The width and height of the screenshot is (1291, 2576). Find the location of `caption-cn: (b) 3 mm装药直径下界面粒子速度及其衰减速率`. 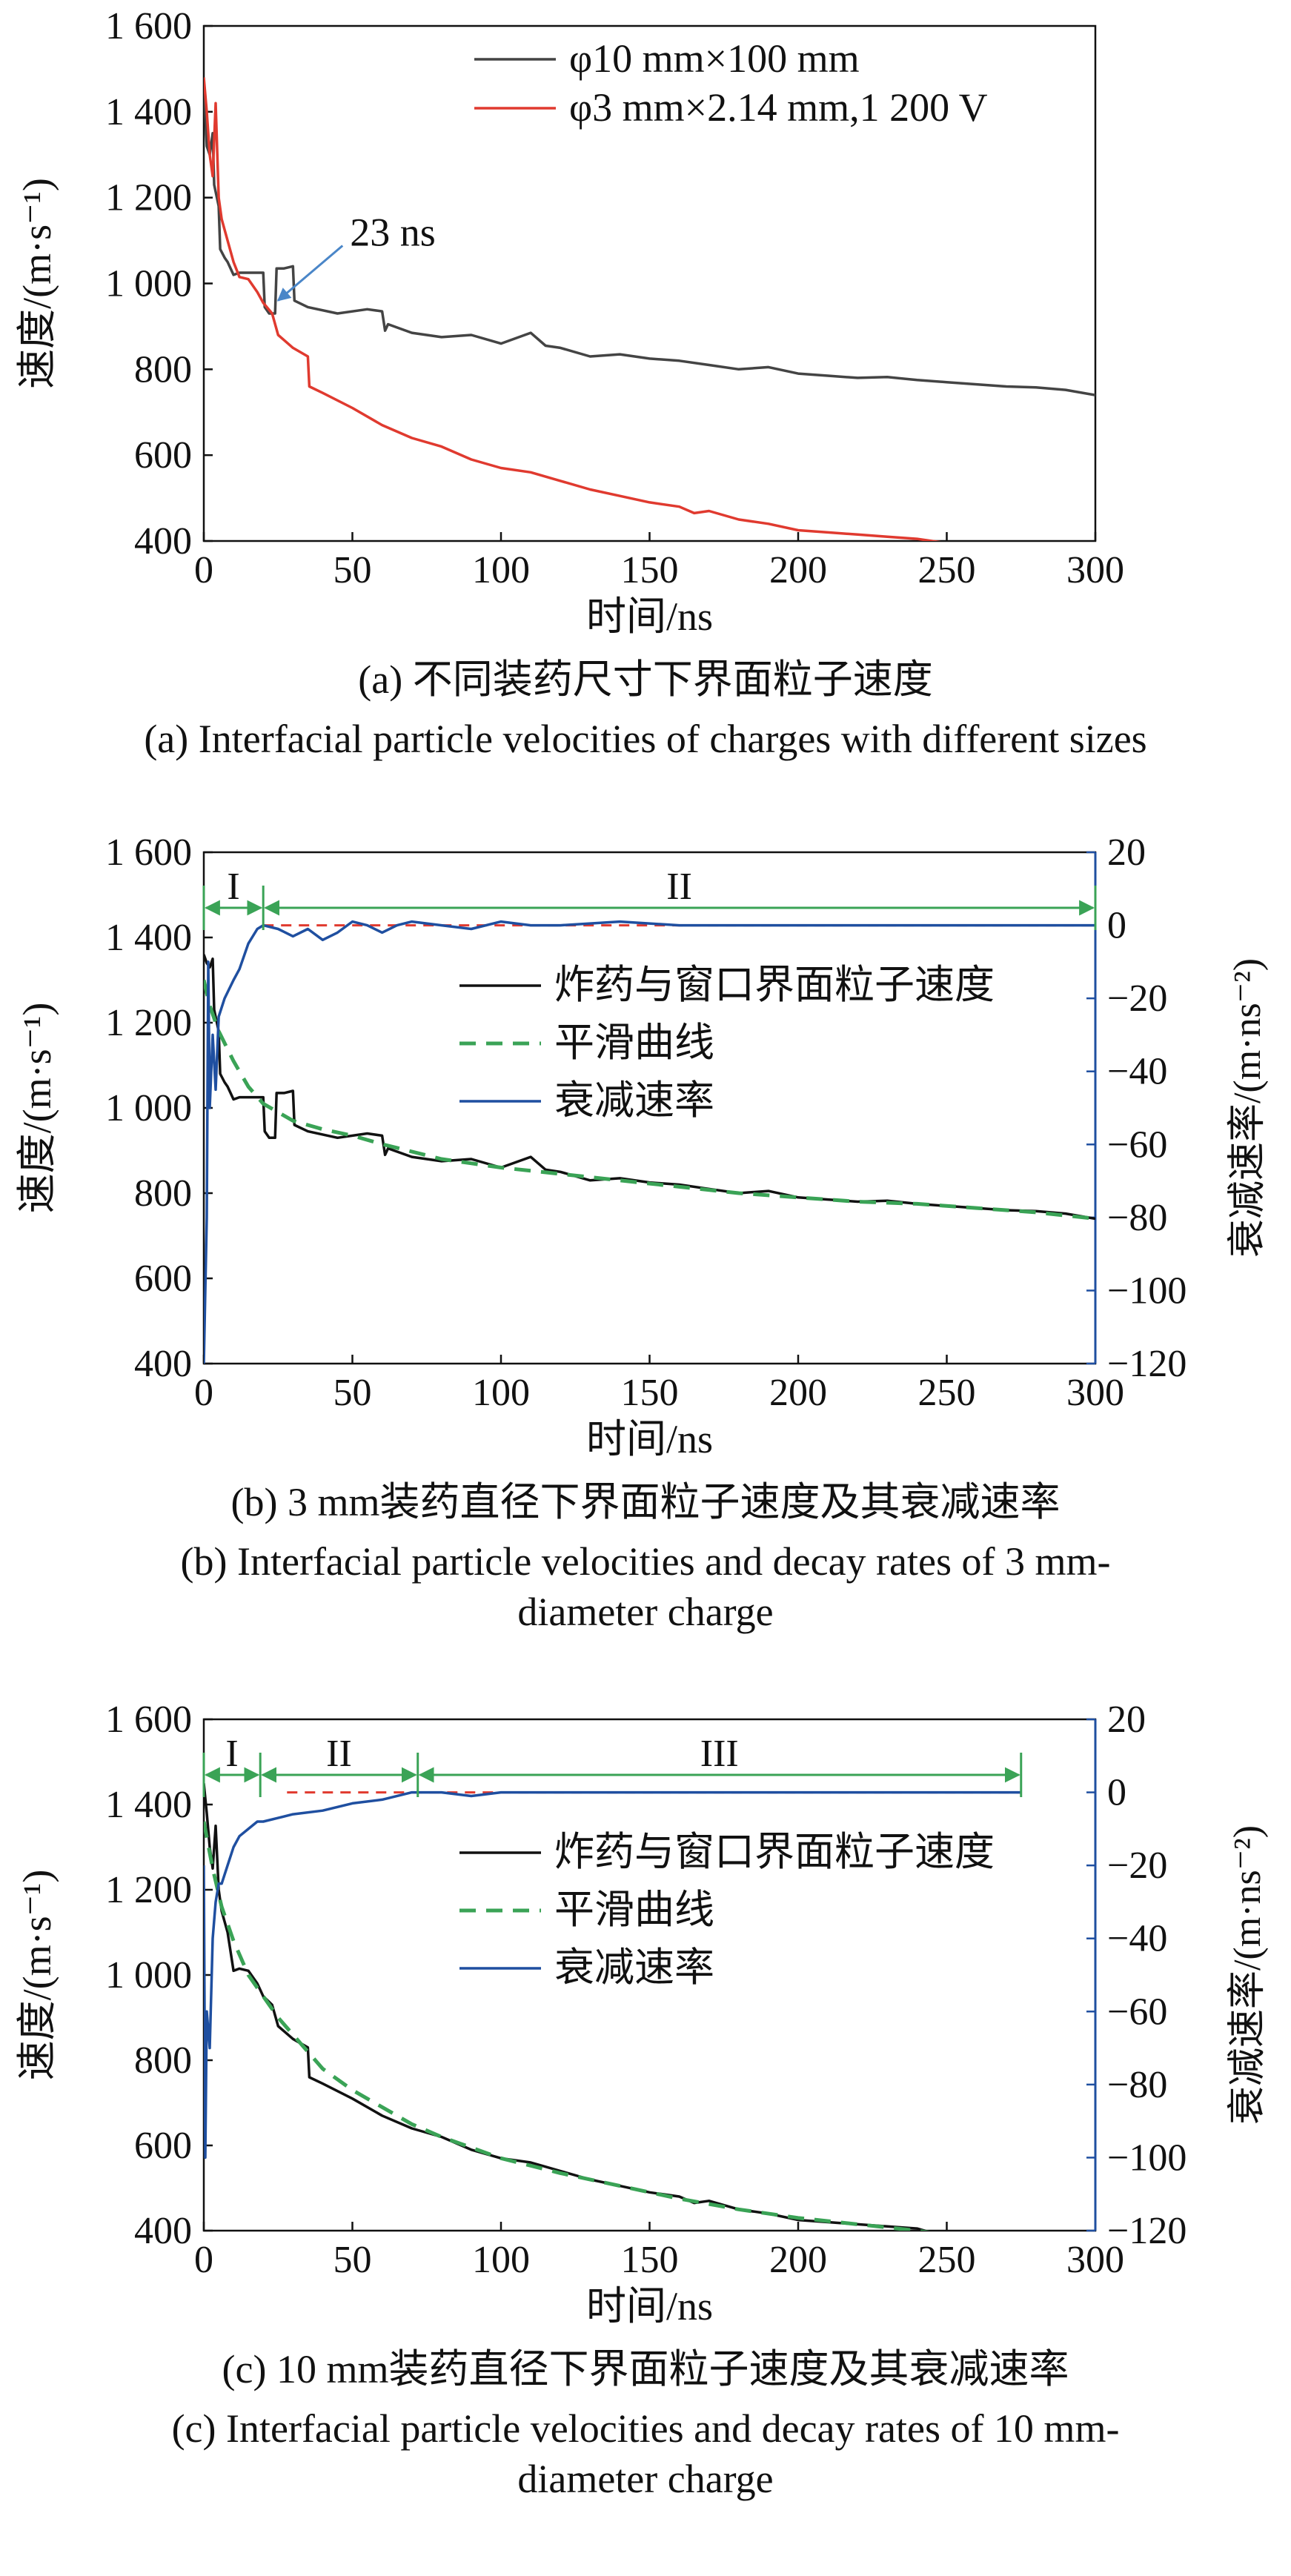

caption-cn: (b) 3 mm装药直径下界面粒子速度及其衰减速率 is located at coordinates (646, 1502).